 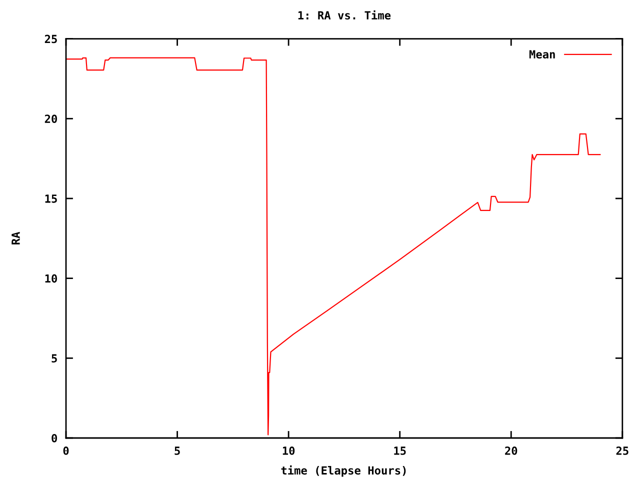 I want to click on x-tick-label: 10, so click(x=288, y=450).